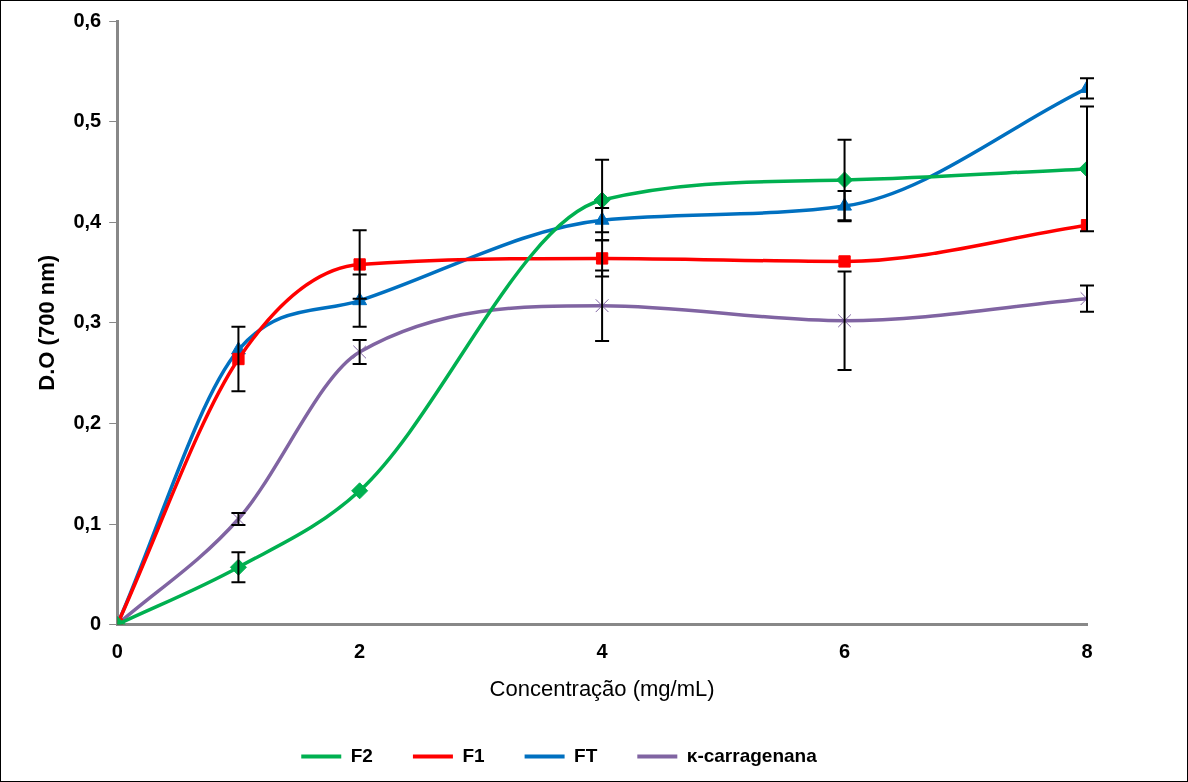  What do you see at coordinates (87, 421) in the screenshot?
I see `y-tick-label: 0,2` at bounding box center [87, 421].